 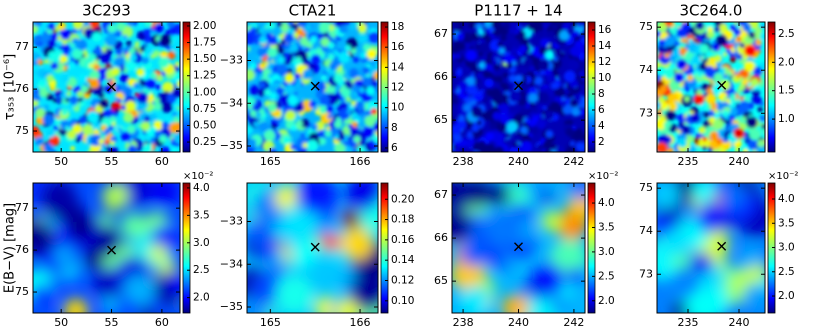 I want to click on y-tick-label: −33, so click(x=231, y=220).